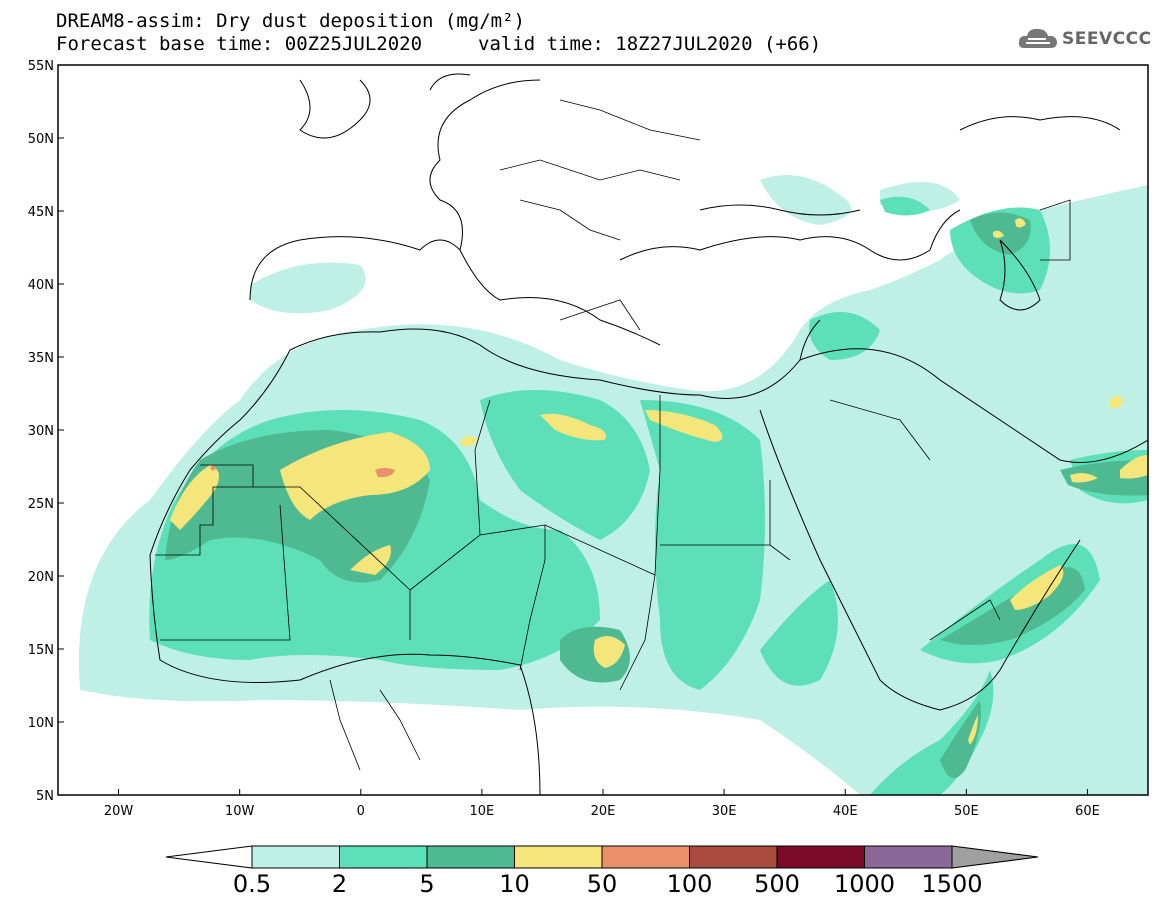 This screenshot has height=907, width=1165. Describe the element at coordinates (602, 884) in the screenshot. I see `colorbar-level-label: 50` at that location.